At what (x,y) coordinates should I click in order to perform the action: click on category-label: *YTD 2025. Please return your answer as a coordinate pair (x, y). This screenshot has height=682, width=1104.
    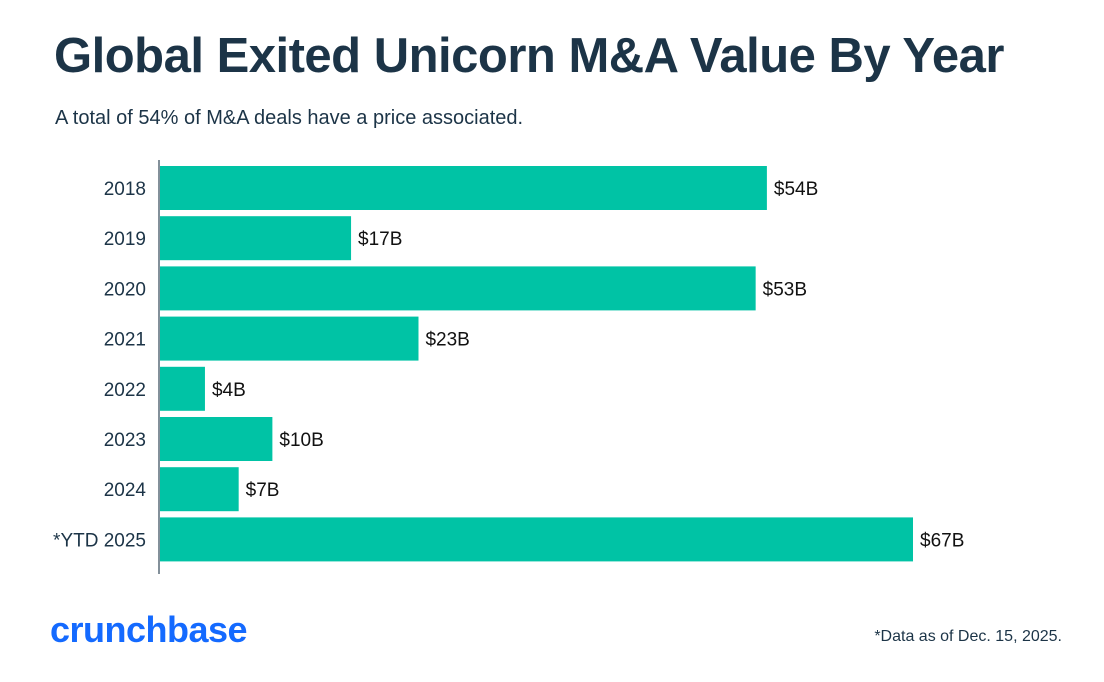
    Looking at the image, I should click on (99, 540).